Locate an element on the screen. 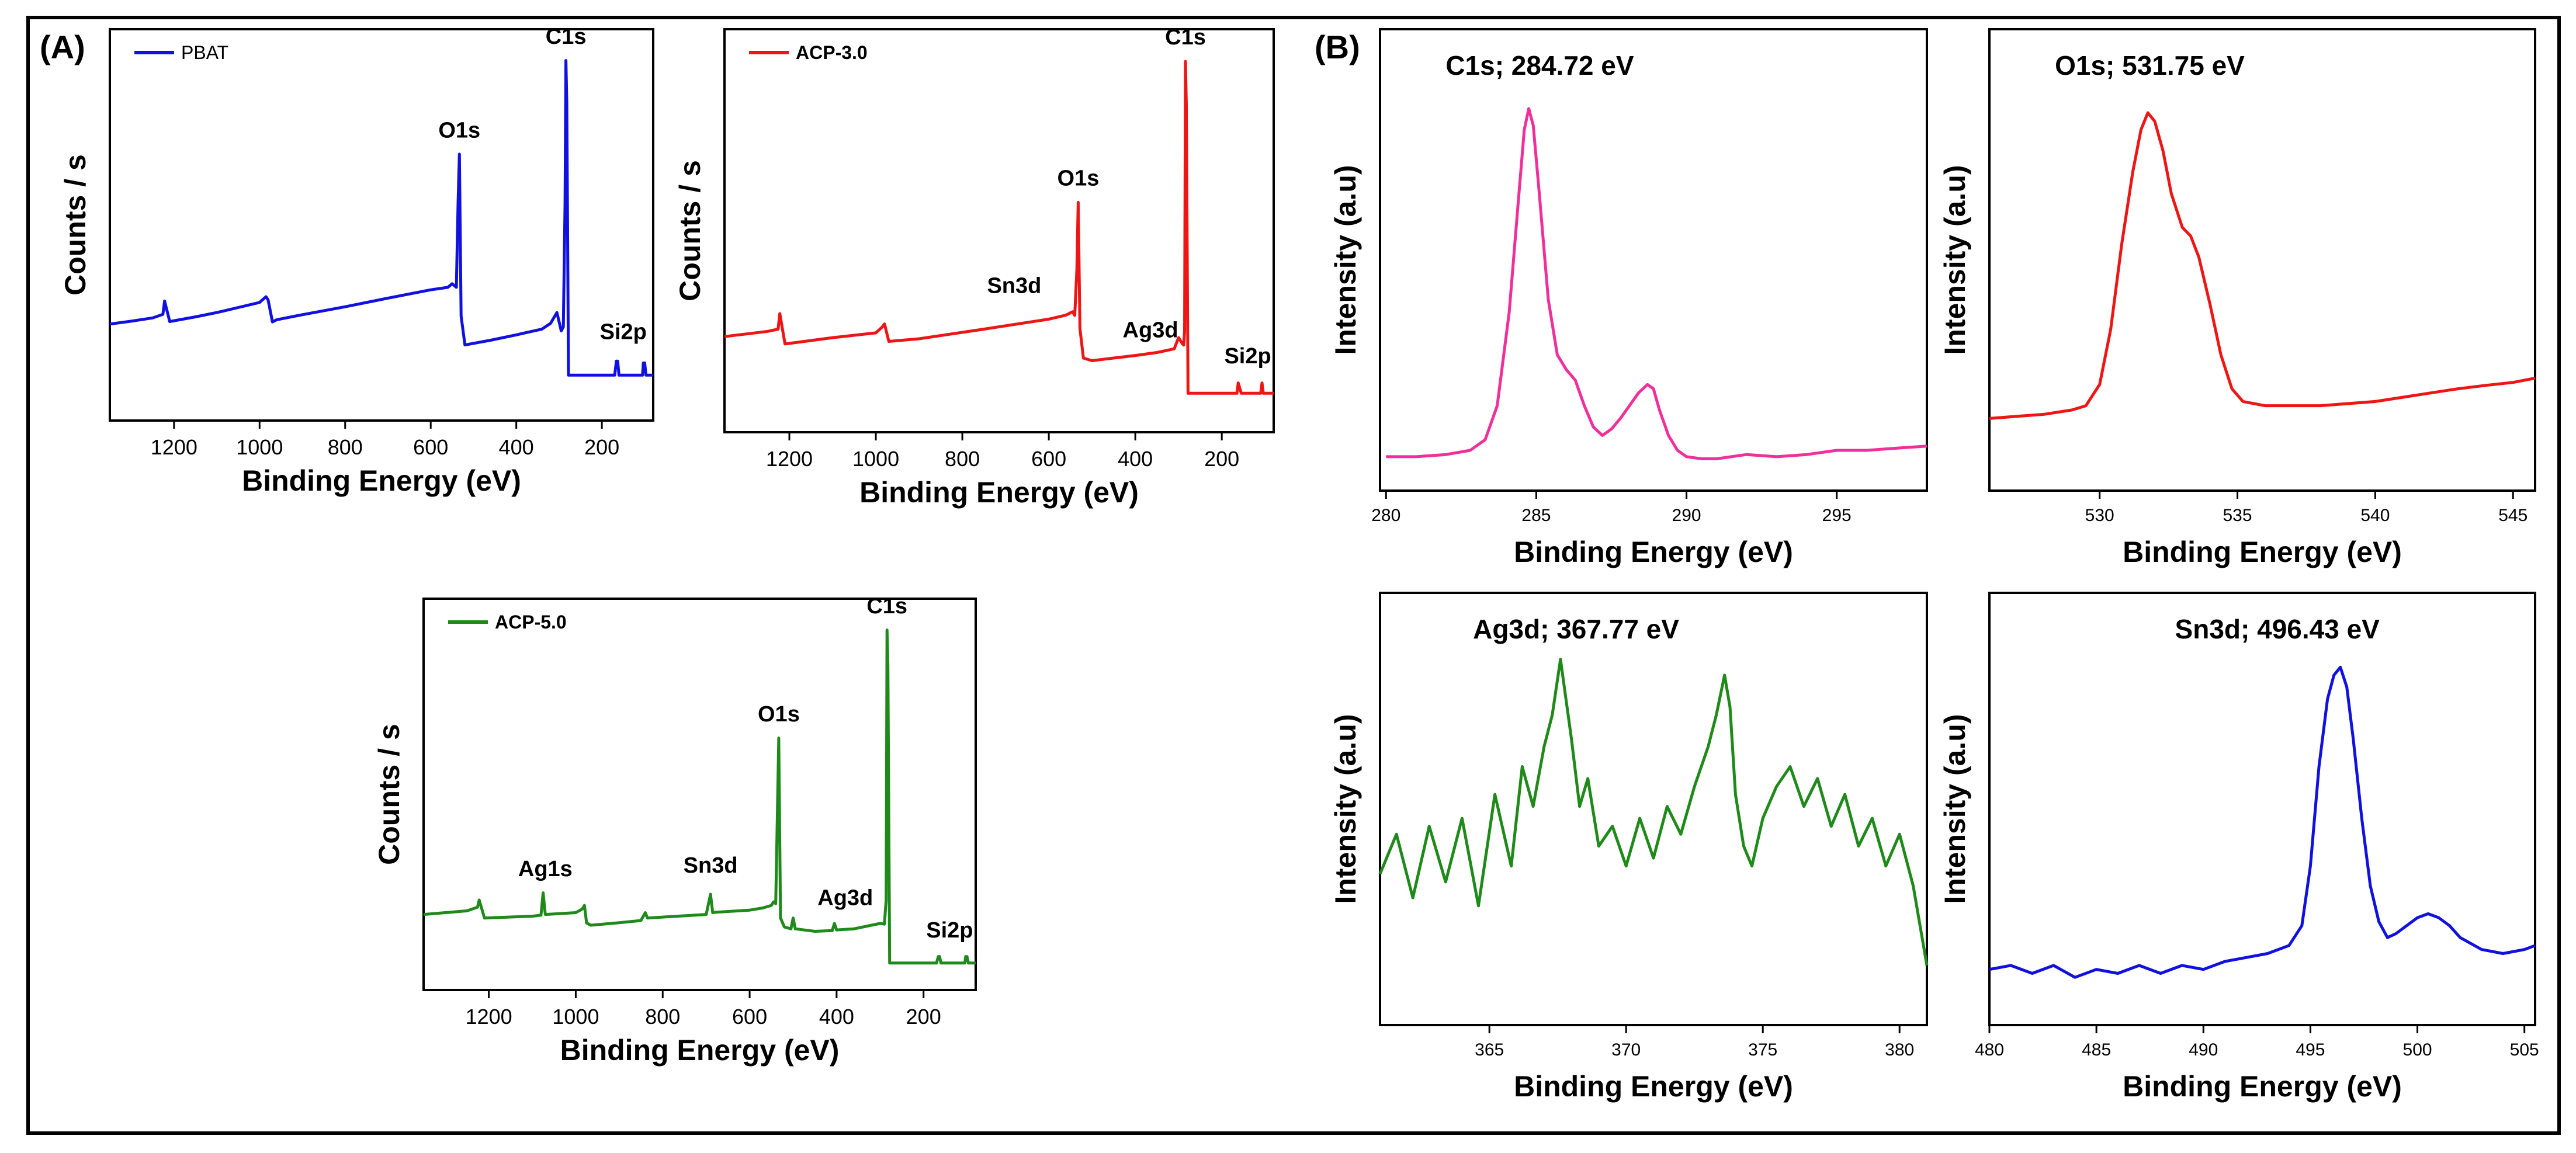  y-axis-label-acp50: Counts / s is located at coordinates (389, 794).